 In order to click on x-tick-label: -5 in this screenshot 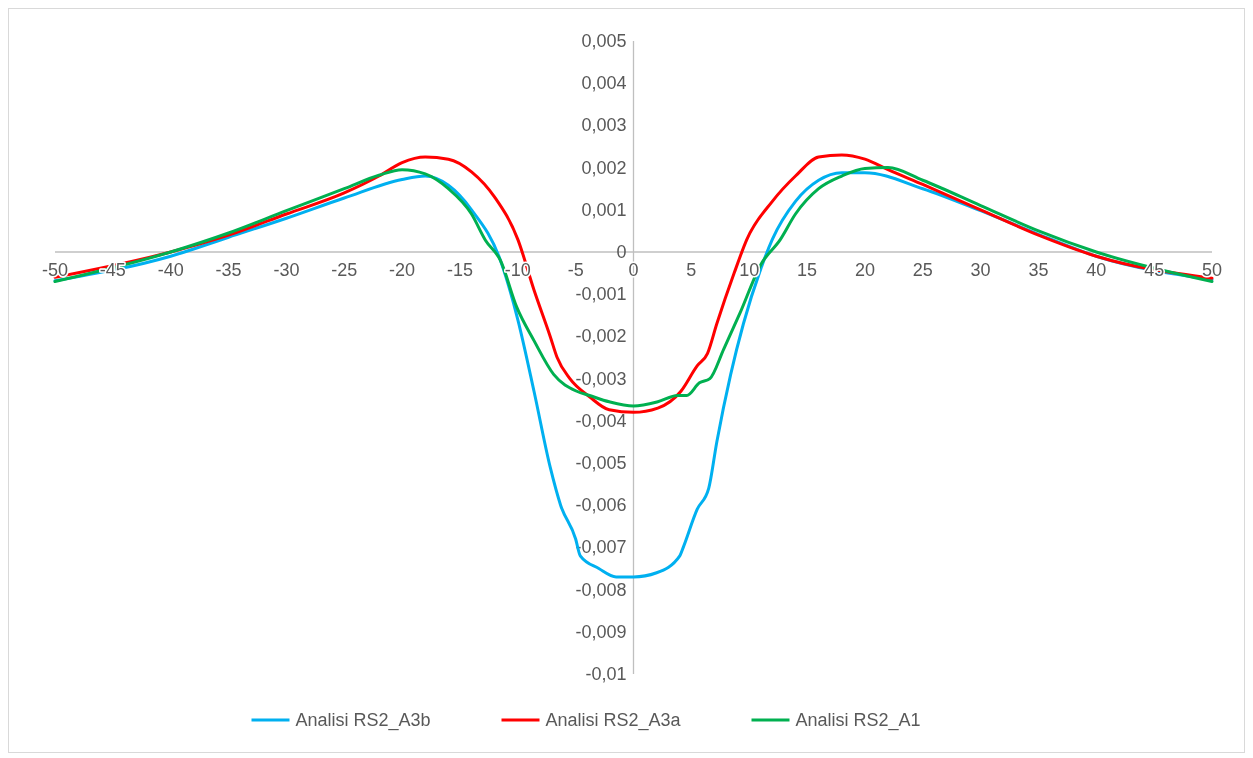, I will do `click(575, 270)`.